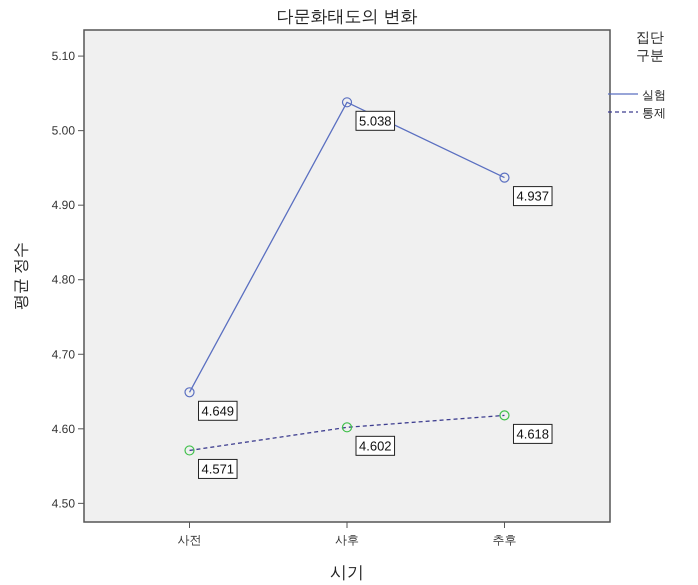  I want to click on legend-label: 통제, so click(654, 113).